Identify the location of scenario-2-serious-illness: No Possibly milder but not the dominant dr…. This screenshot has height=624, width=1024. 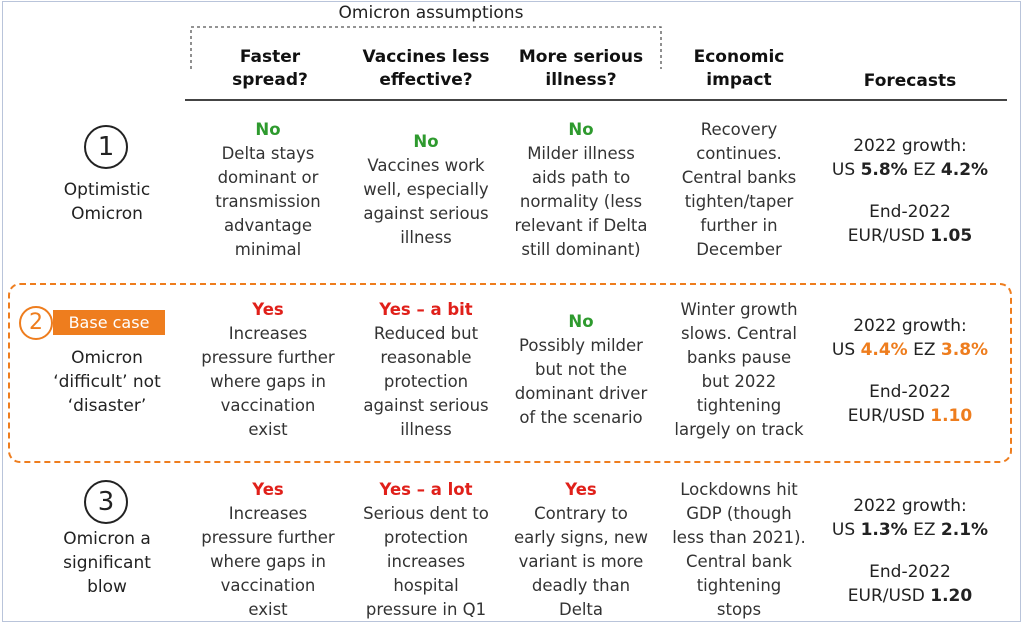
(581, 370).